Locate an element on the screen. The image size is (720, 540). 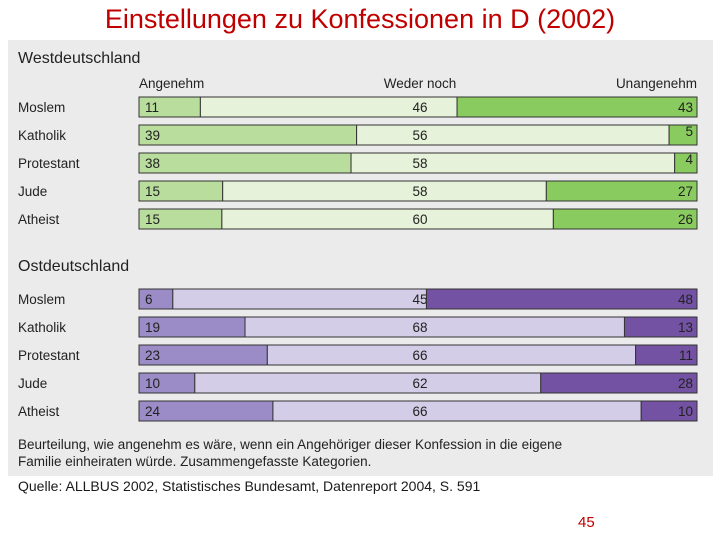
panel-title: Ostdeutschland is located at coordinates (73, 266).